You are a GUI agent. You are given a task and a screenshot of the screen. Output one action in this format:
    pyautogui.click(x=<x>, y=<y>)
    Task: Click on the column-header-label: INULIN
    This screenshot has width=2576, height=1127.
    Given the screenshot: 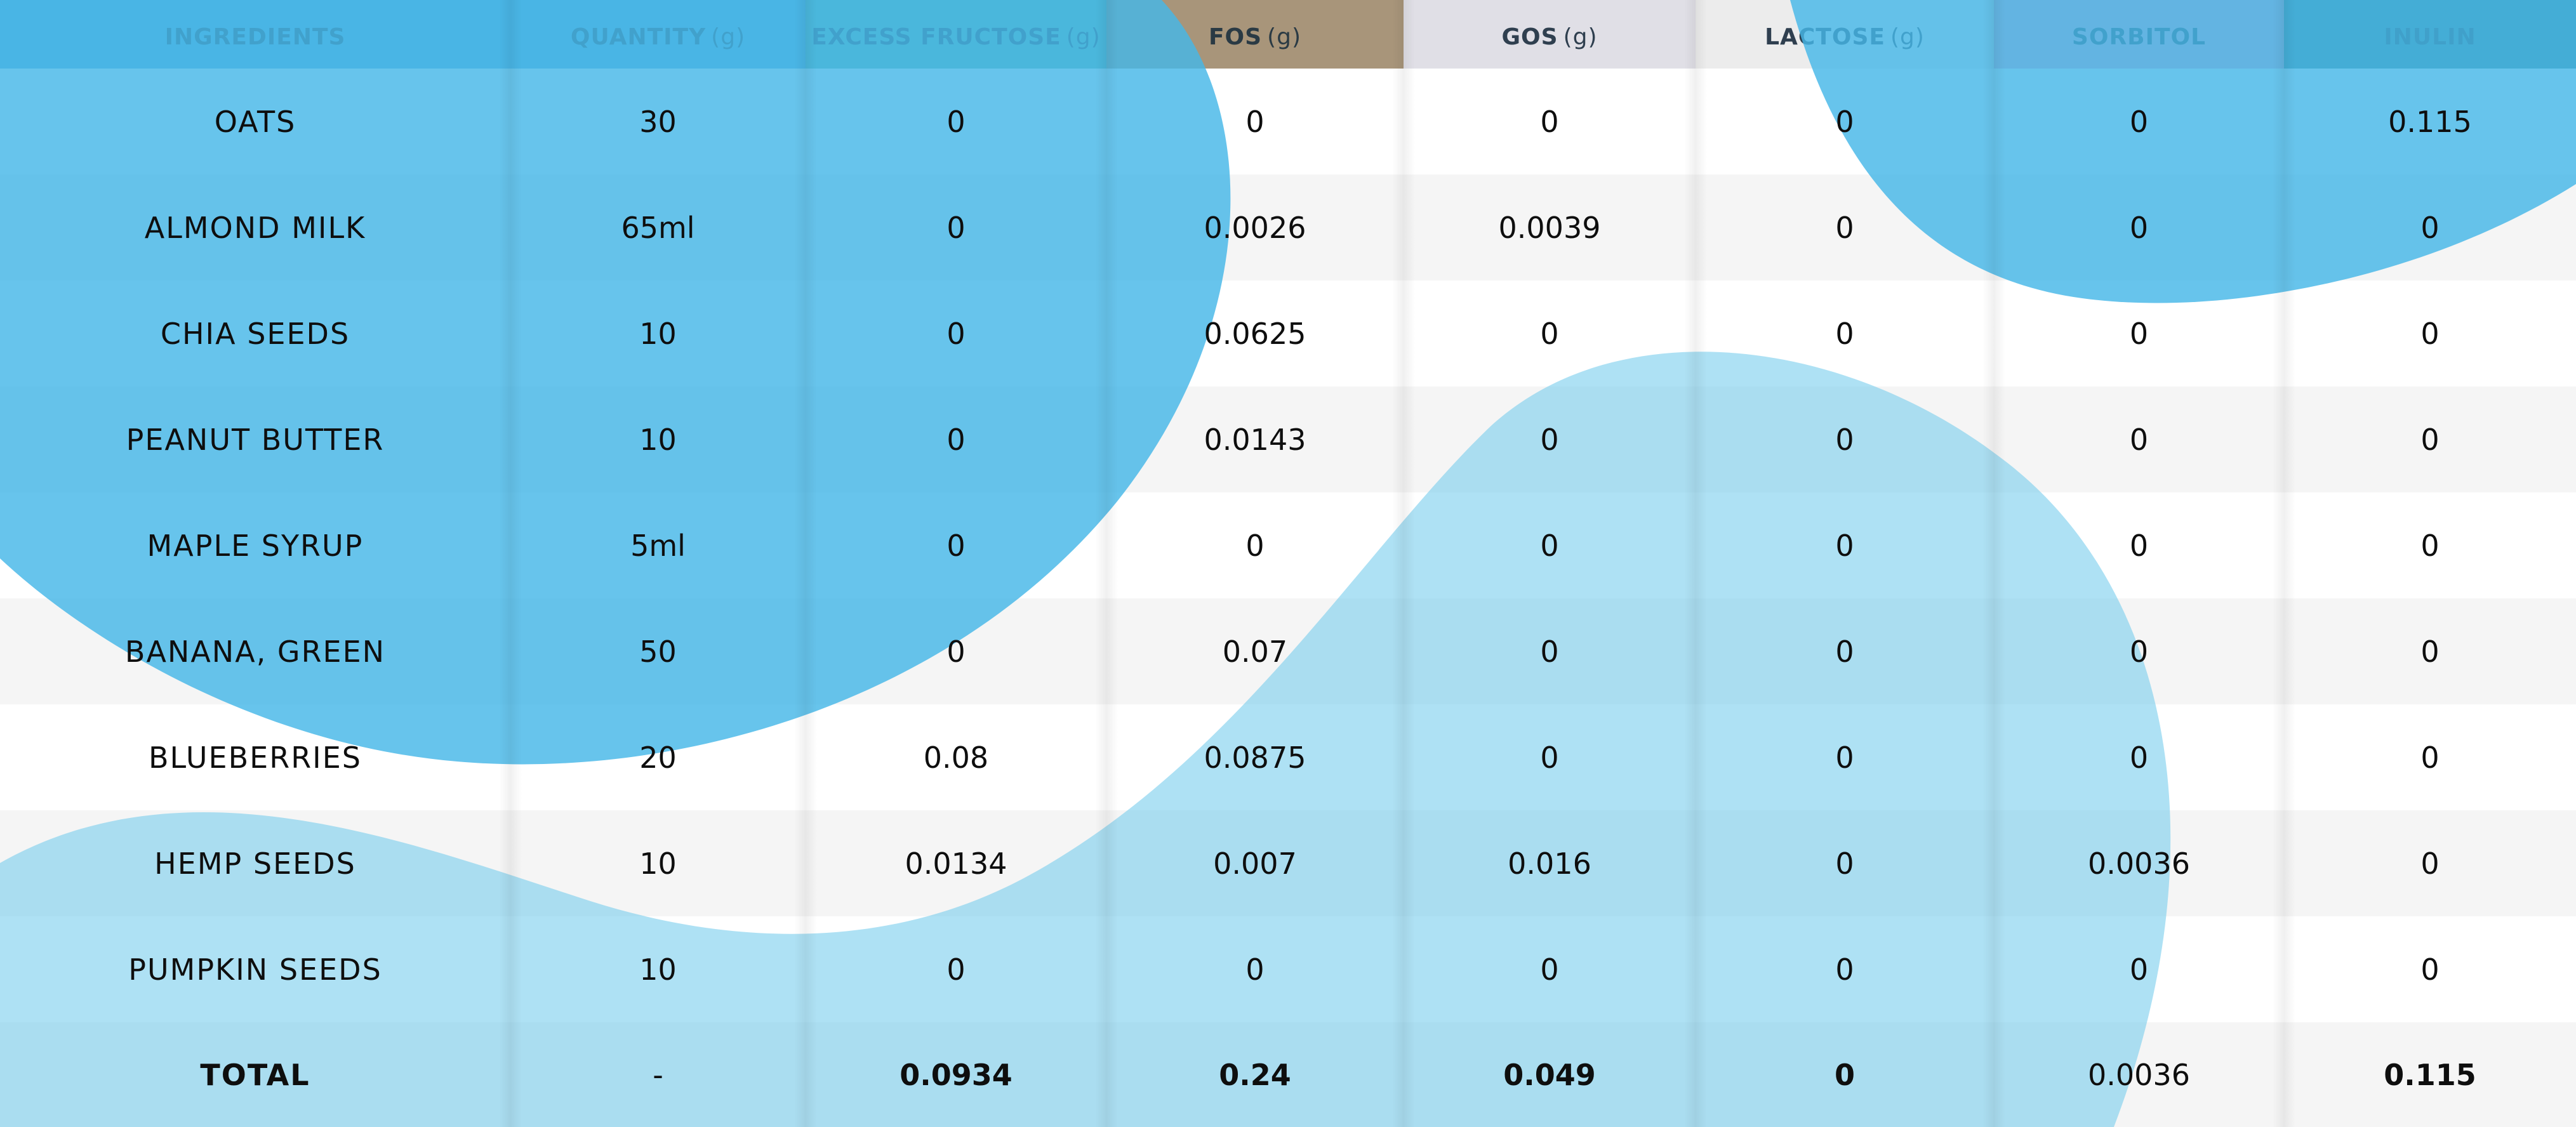 What is the action you would take?
    pyautogui.click(x=2430, y=36)
    